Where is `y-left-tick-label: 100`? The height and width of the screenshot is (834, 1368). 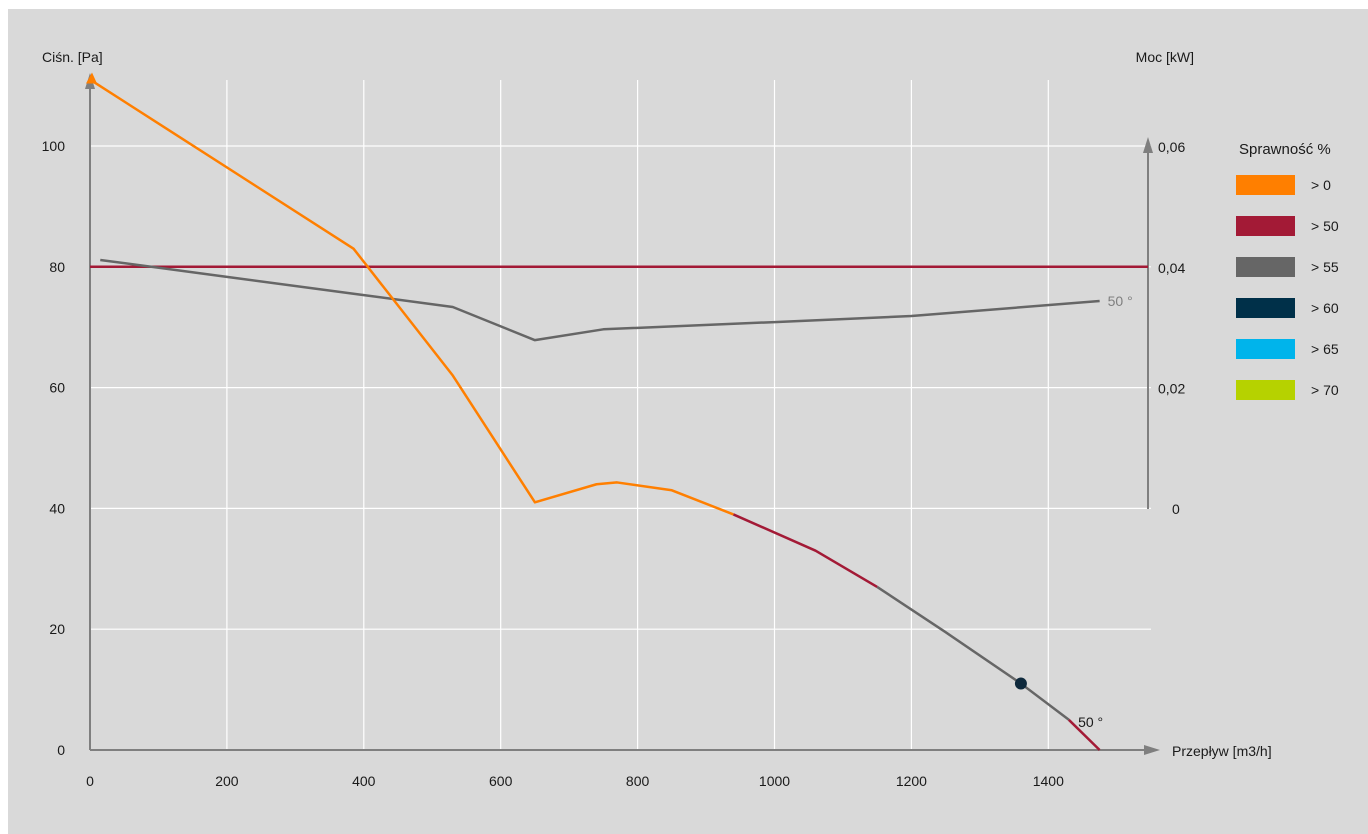 y-left-tick-label: 100 is located at coordinates (54, 146).